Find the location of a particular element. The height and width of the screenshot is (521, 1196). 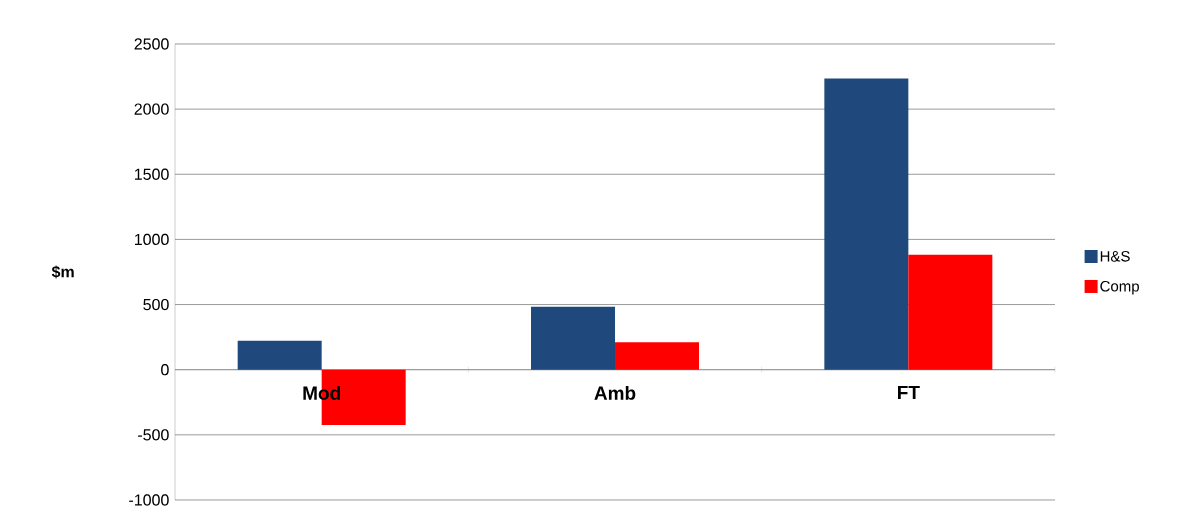

legend-label: H&S is located at coordinates (1115, 256).